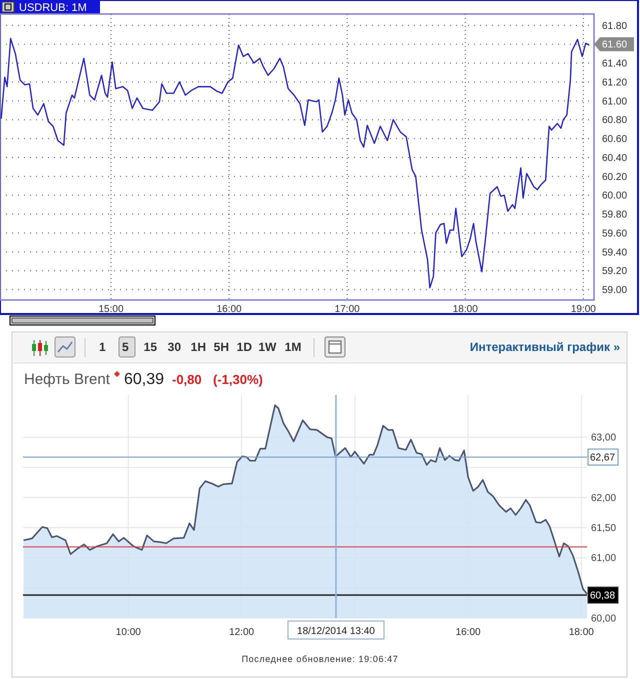 The width and height of the screenshot is (640, 679). I want to click on y-tick-label: 61.80, so click(615, 26).